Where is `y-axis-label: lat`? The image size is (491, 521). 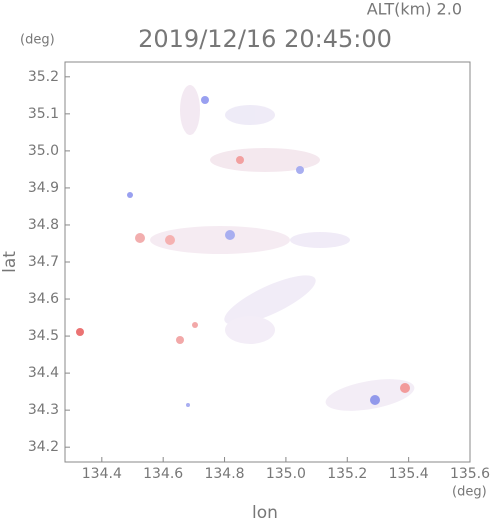
y-axis-label: lat is located at coordinates (10, 262).